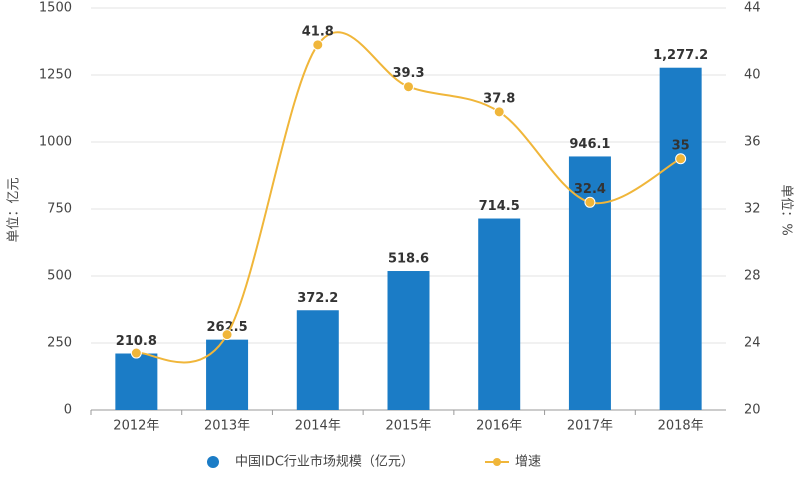 The width and height of the screenshot is (800, 500). What do you see at coordinates (499, 98) in the screenshot?
I see `line-value-label: 37.8` at bounding box center [499, 98].